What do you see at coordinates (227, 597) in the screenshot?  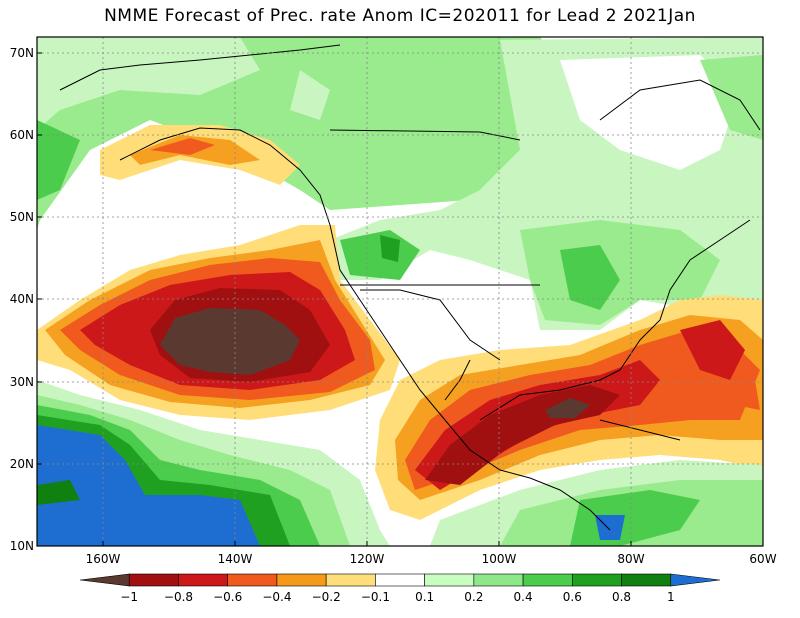 I see `colorbar-label: −0.6` at bounding box center [227, 597].